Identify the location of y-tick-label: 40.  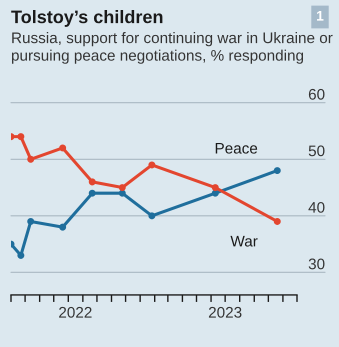
(316, 207).